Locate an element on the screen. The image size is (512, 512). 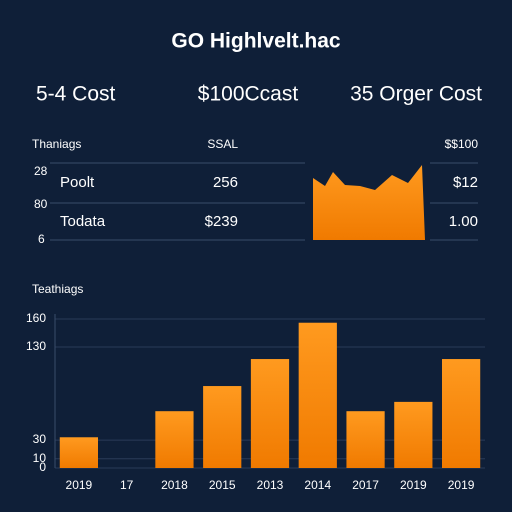
table-cell: Todata is located at coordinates (83, 221).